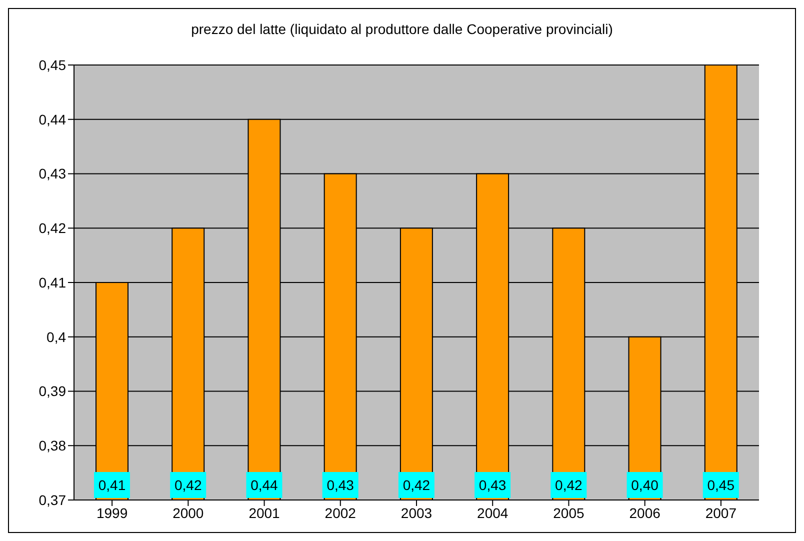 Image resolution: width=804 pixels, height=541 pixels. I want to click on y-tick-label: 0,37, so click(52, 500).